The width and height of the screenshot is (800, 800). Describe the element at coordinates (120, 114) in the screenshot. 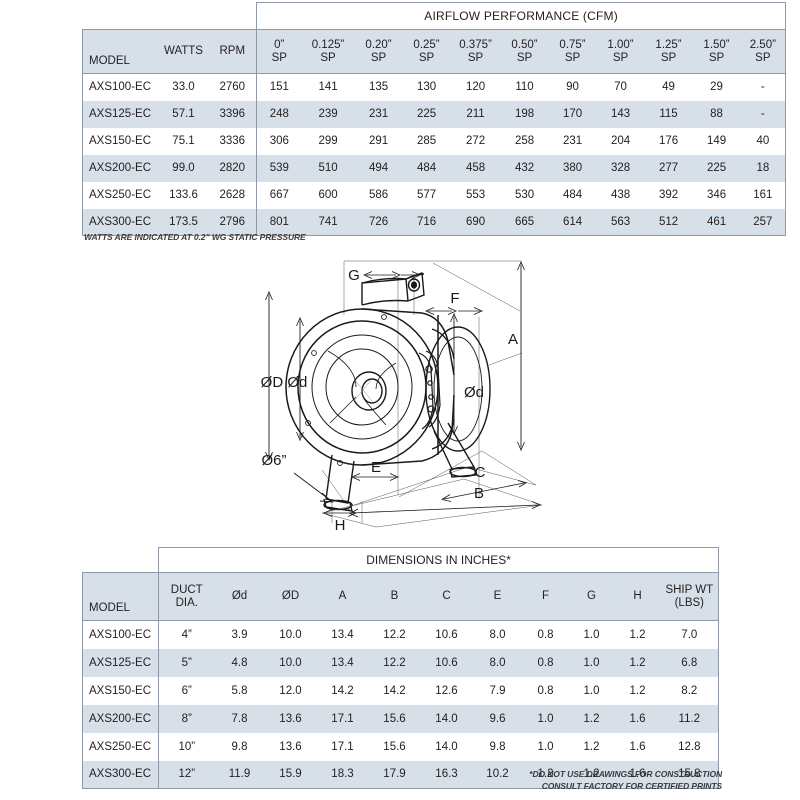

I see `airflow-cell-model: AXS125-EC` at that location.